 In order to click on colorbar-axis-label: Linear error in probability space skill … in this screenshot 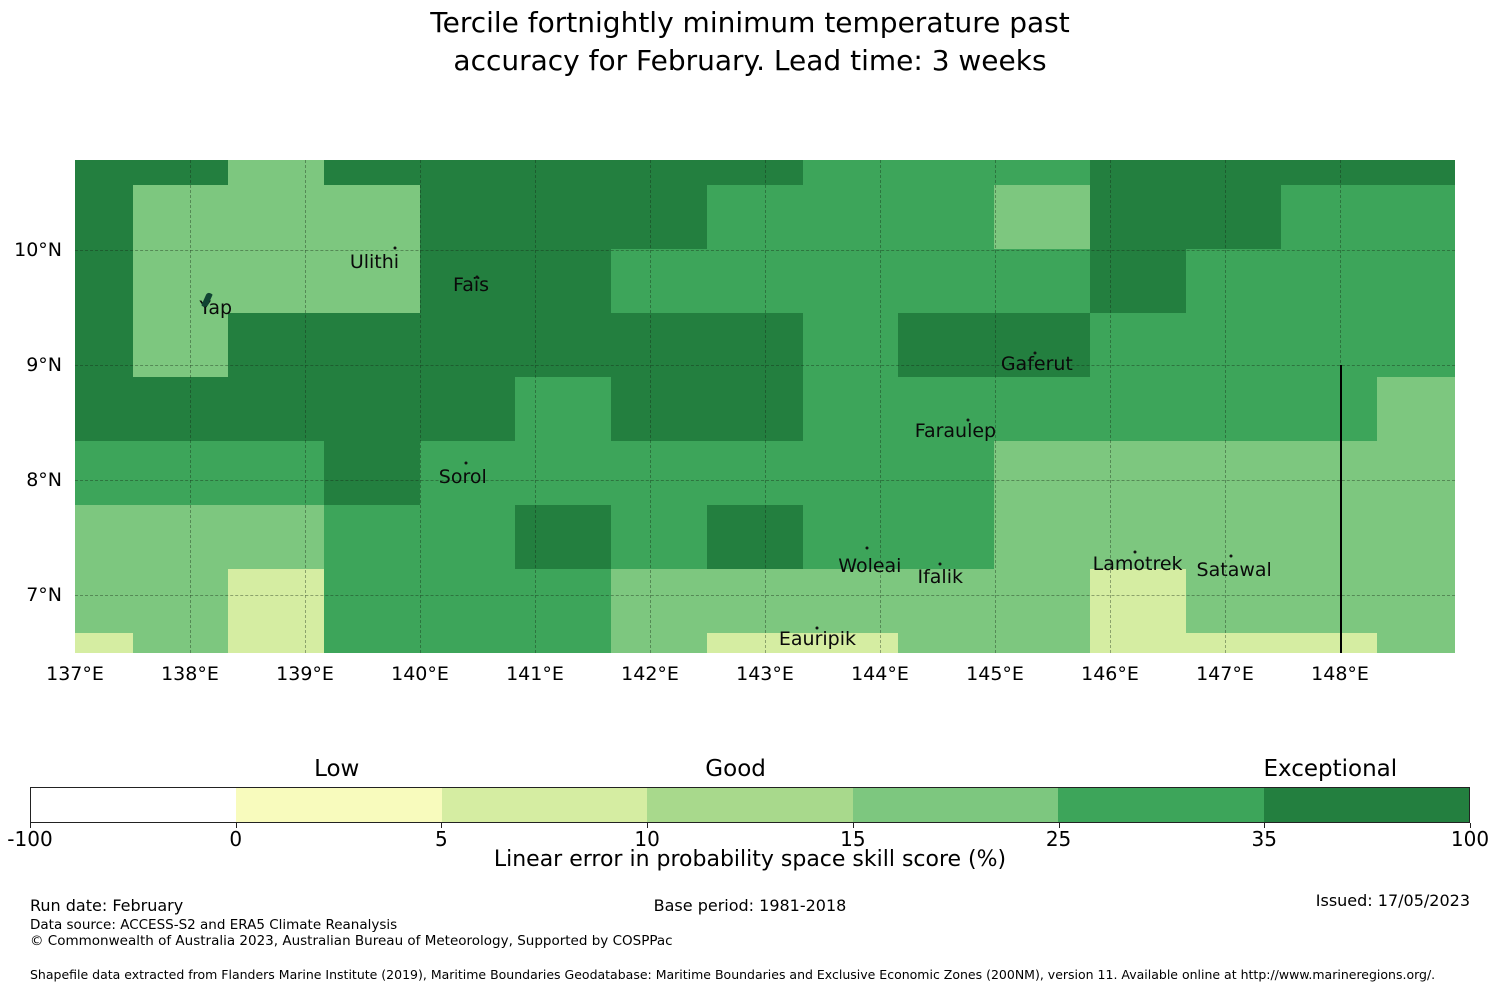, I will do `click(750, 859)`.